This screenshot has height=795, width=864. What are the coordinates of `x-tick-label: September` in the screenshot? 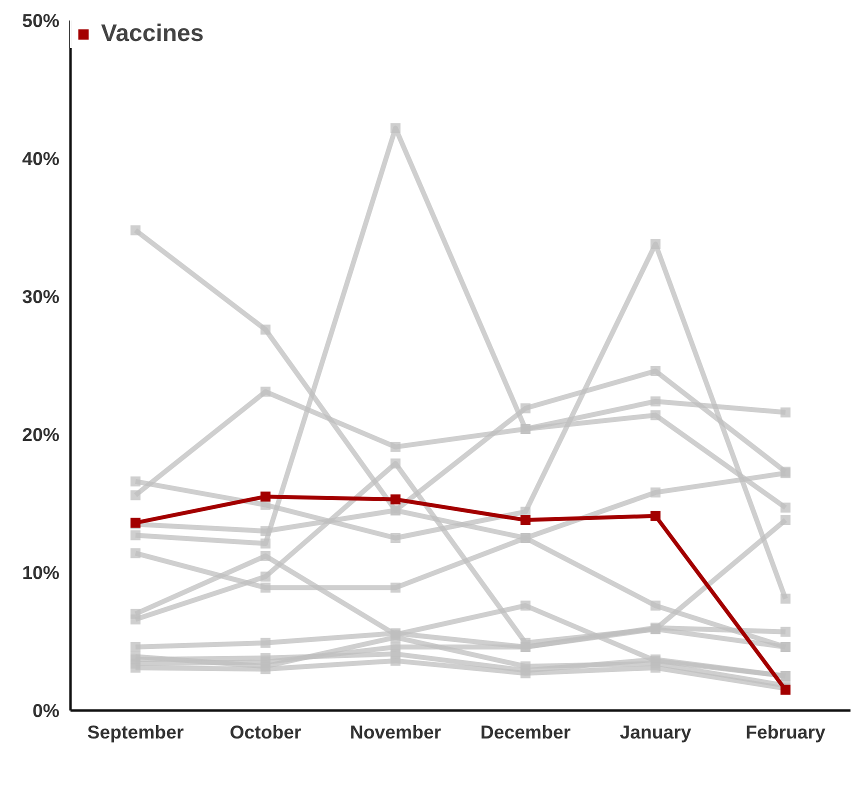 It's located at (135, 732).